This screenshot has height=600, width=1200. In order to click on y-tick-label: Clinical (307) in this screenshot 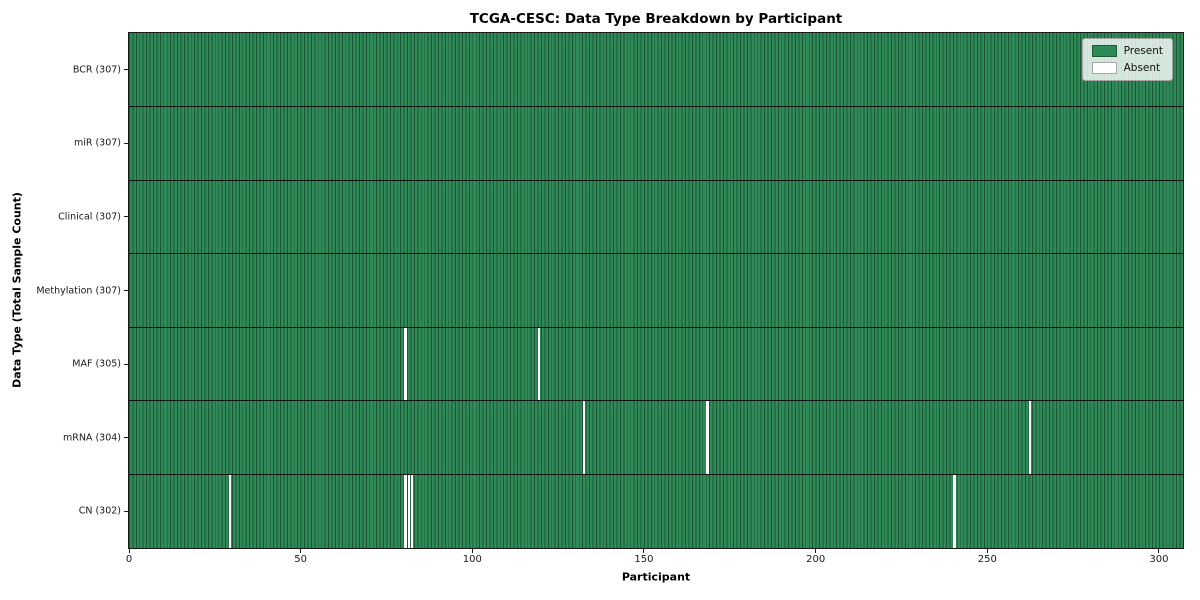, I will do `click(89, 217)`.